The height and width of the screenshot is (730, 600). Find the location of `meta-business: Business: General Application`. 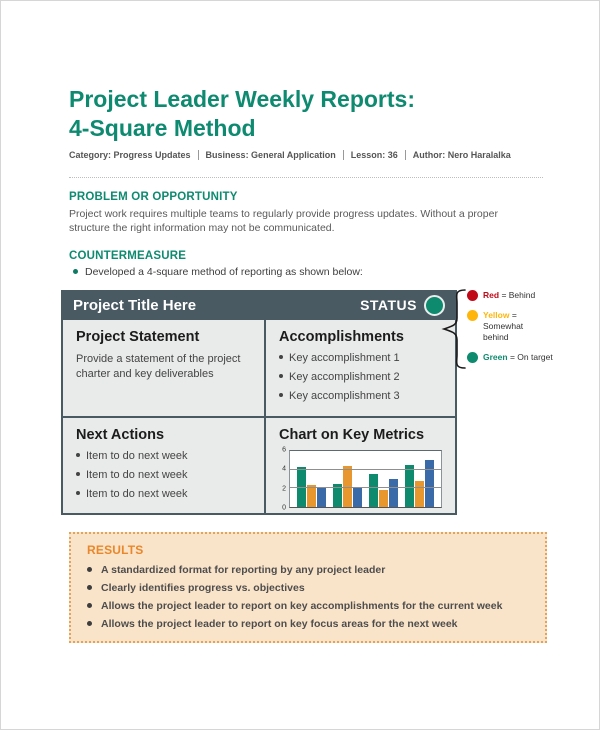

meta-business: Business: General Application is located at coordinates (270, 155).